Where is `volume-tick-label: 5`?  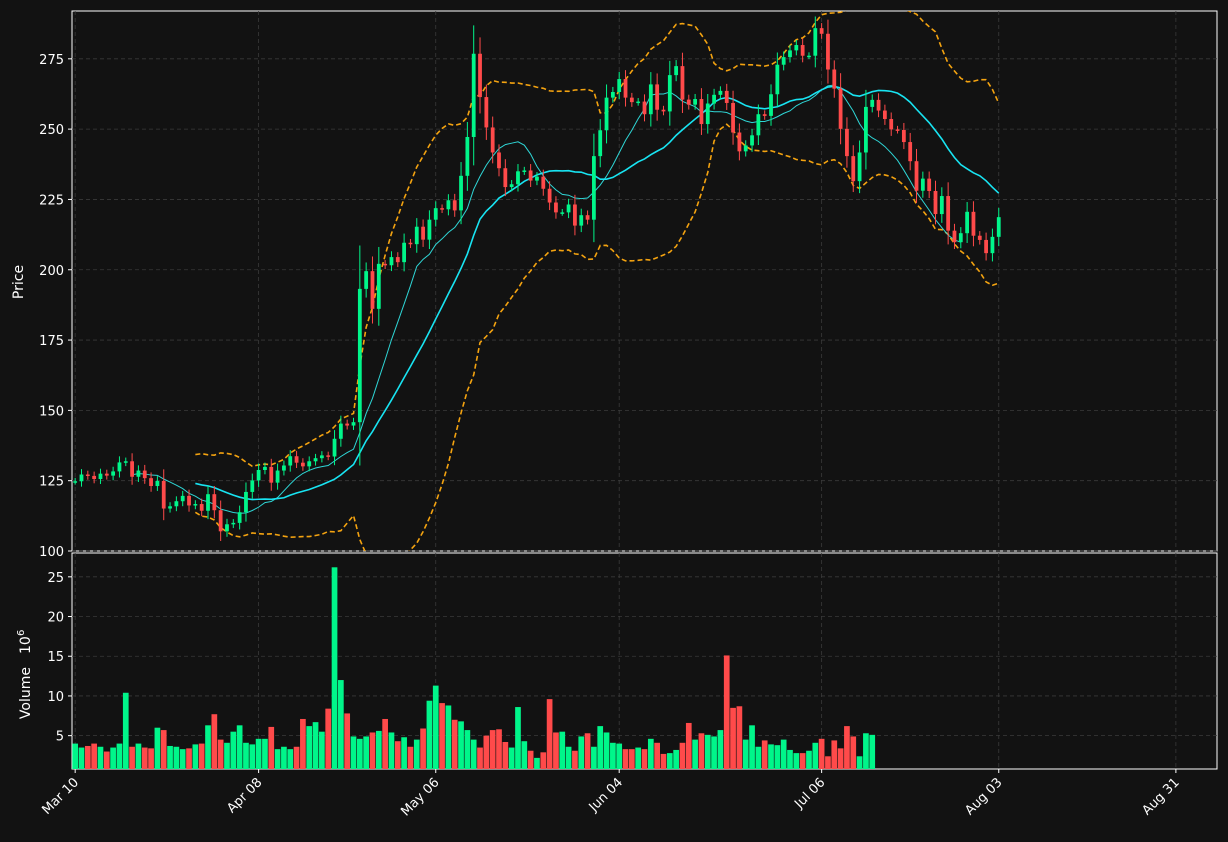
volume-tick-label: 5 is located at coordinates (60, 737).